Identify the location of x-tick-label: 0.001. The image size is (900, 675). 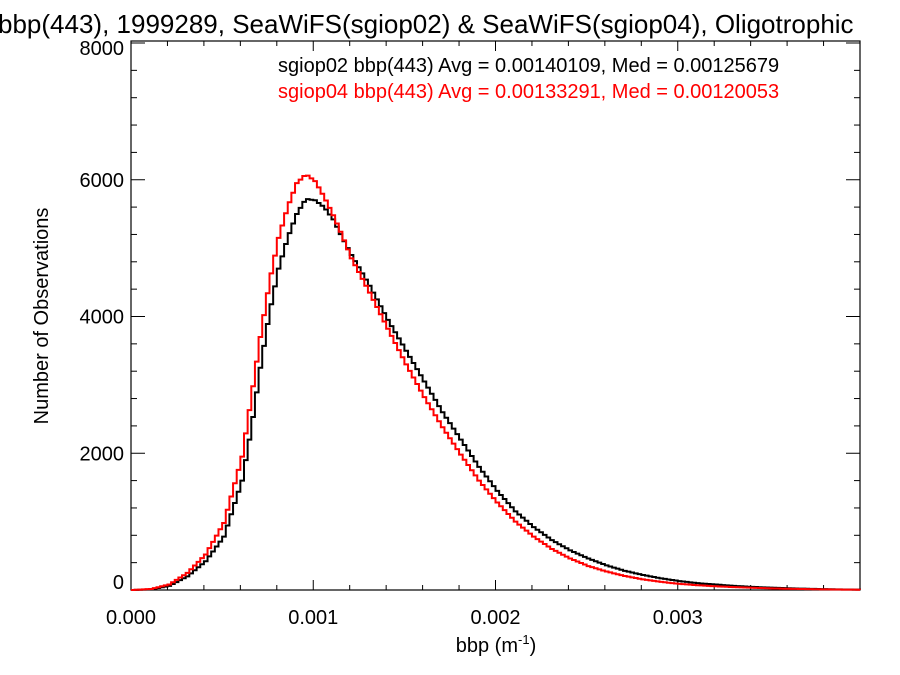
(313, 618).